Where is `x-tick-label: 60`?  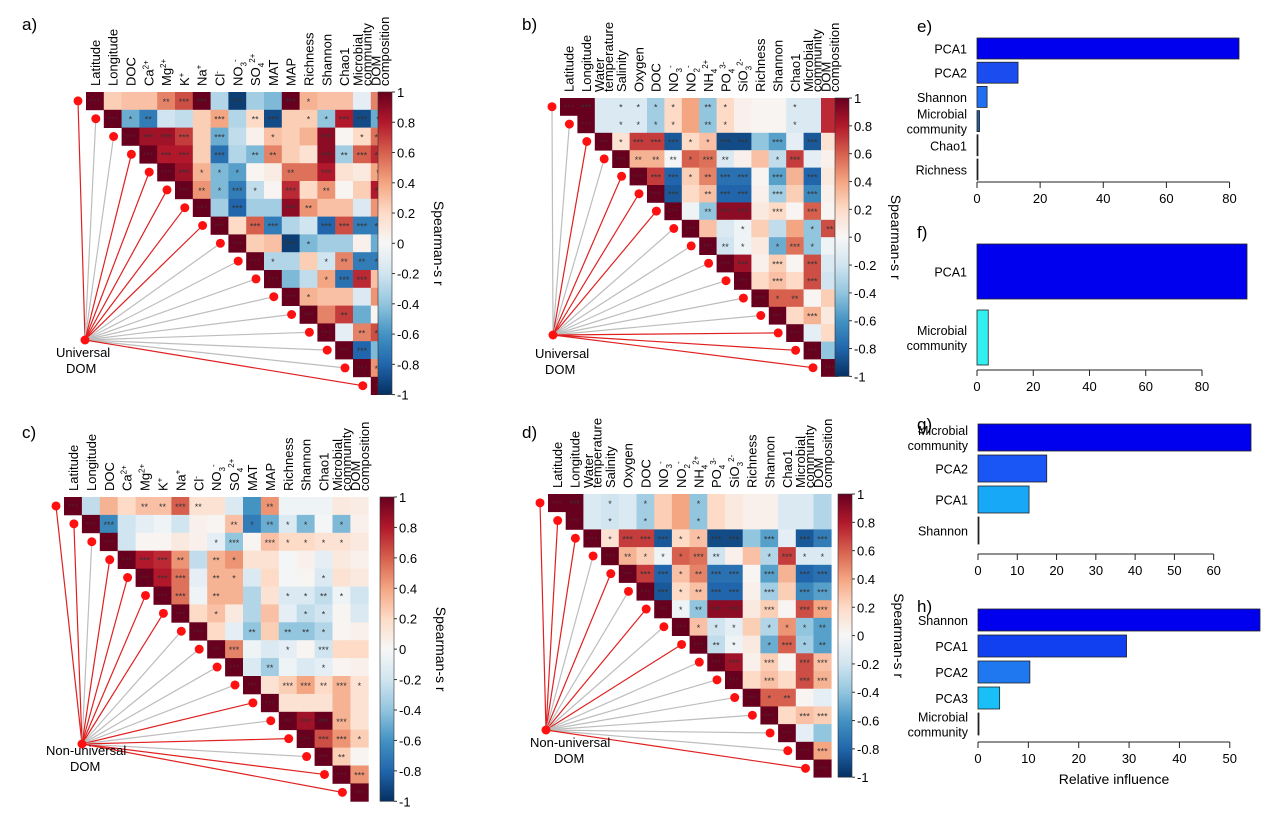 x-tick-label: 60 is located at coordinates (1146, 386).